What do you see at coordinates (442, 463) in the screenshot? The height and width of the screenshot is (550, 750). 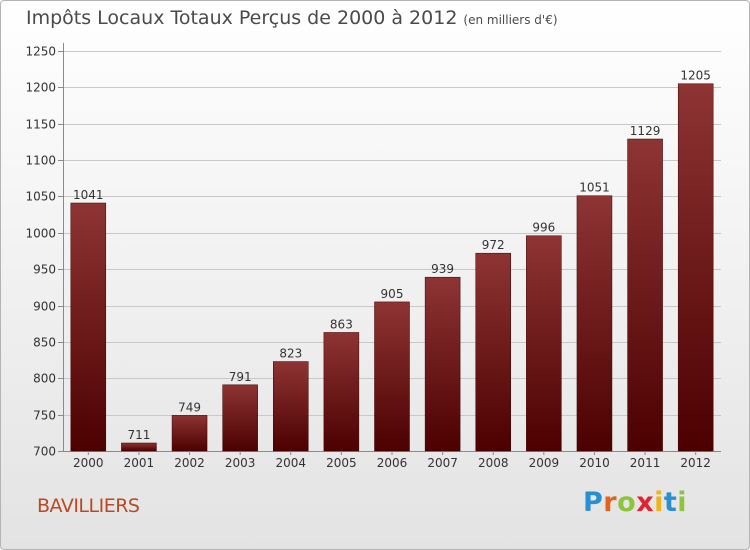 I see `x-tick-label: 2007` at bounding box center [442, 463].